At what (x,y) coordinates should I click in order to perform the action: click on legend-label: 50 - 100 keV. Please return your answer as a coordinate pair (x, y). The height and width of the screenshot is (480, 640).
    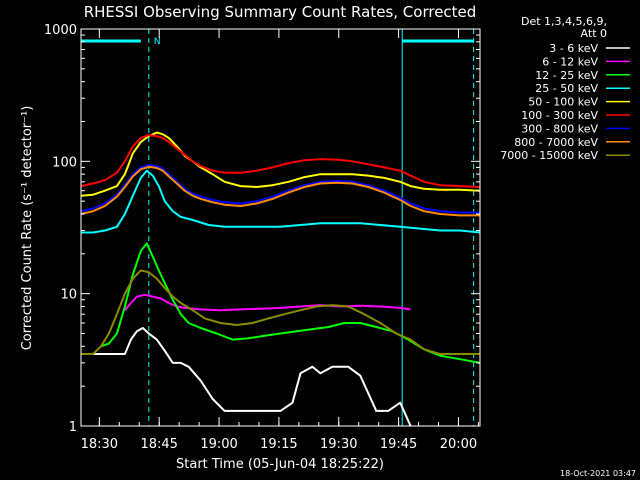
    Looking at the image, I should click on (563, 102).